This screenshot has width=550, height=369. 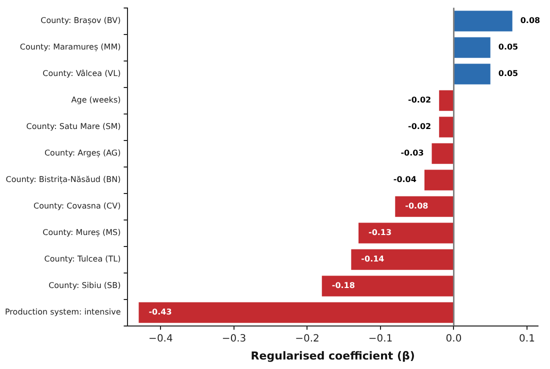 What do you see at coordinates (373, 259) in the screenshot?
I see `data-label: -0.14` at bounding box center [373, 259].